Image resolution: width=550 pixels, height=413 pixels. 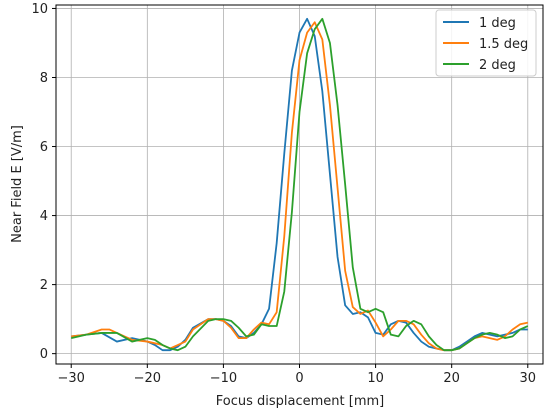 What do you see at coordinates (43, 182) in the screenshot?
I see `y-ticks: 0 2 4 6 8 10` at bounding box center [43, 182].